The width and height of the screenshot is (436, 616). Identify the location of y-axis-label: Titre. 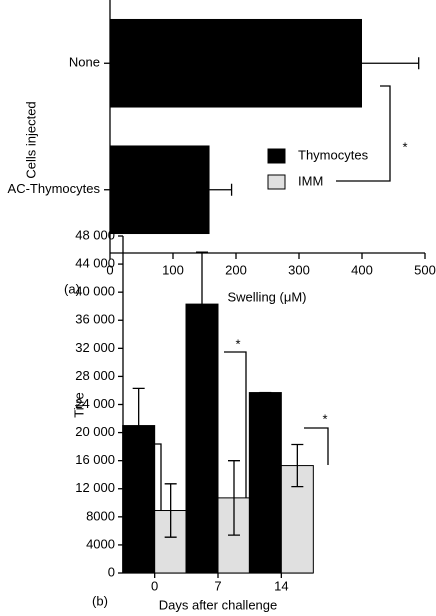
(78, 405).